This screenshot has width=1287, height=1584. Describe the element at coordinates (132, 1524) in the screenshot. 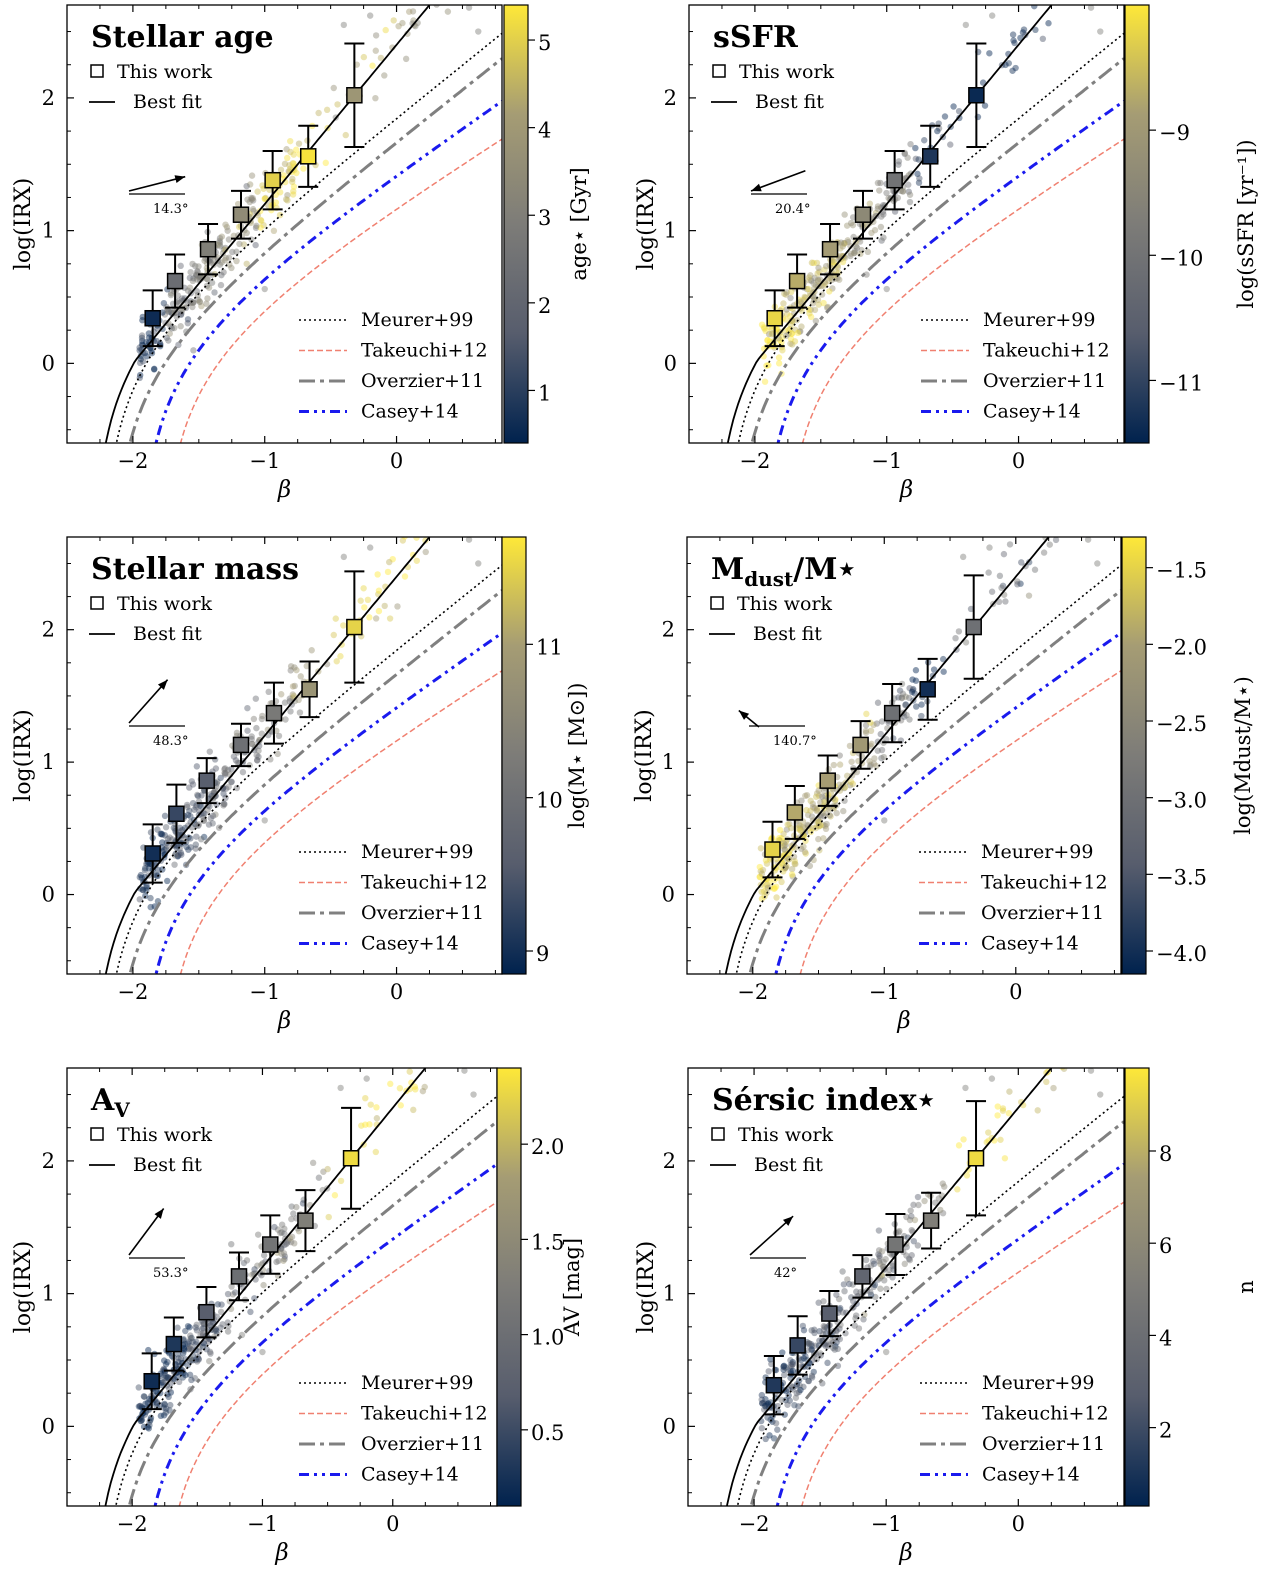

I see `x-tick-label: −2` at that location.